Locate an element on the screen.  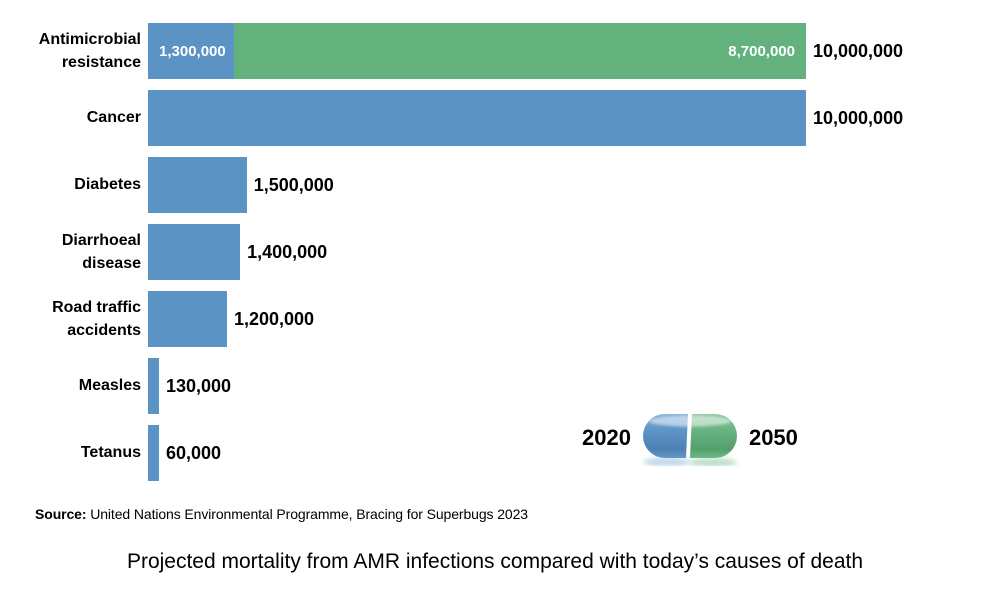
bar-area: 1,500,000 is located at coordinates (241, 185).